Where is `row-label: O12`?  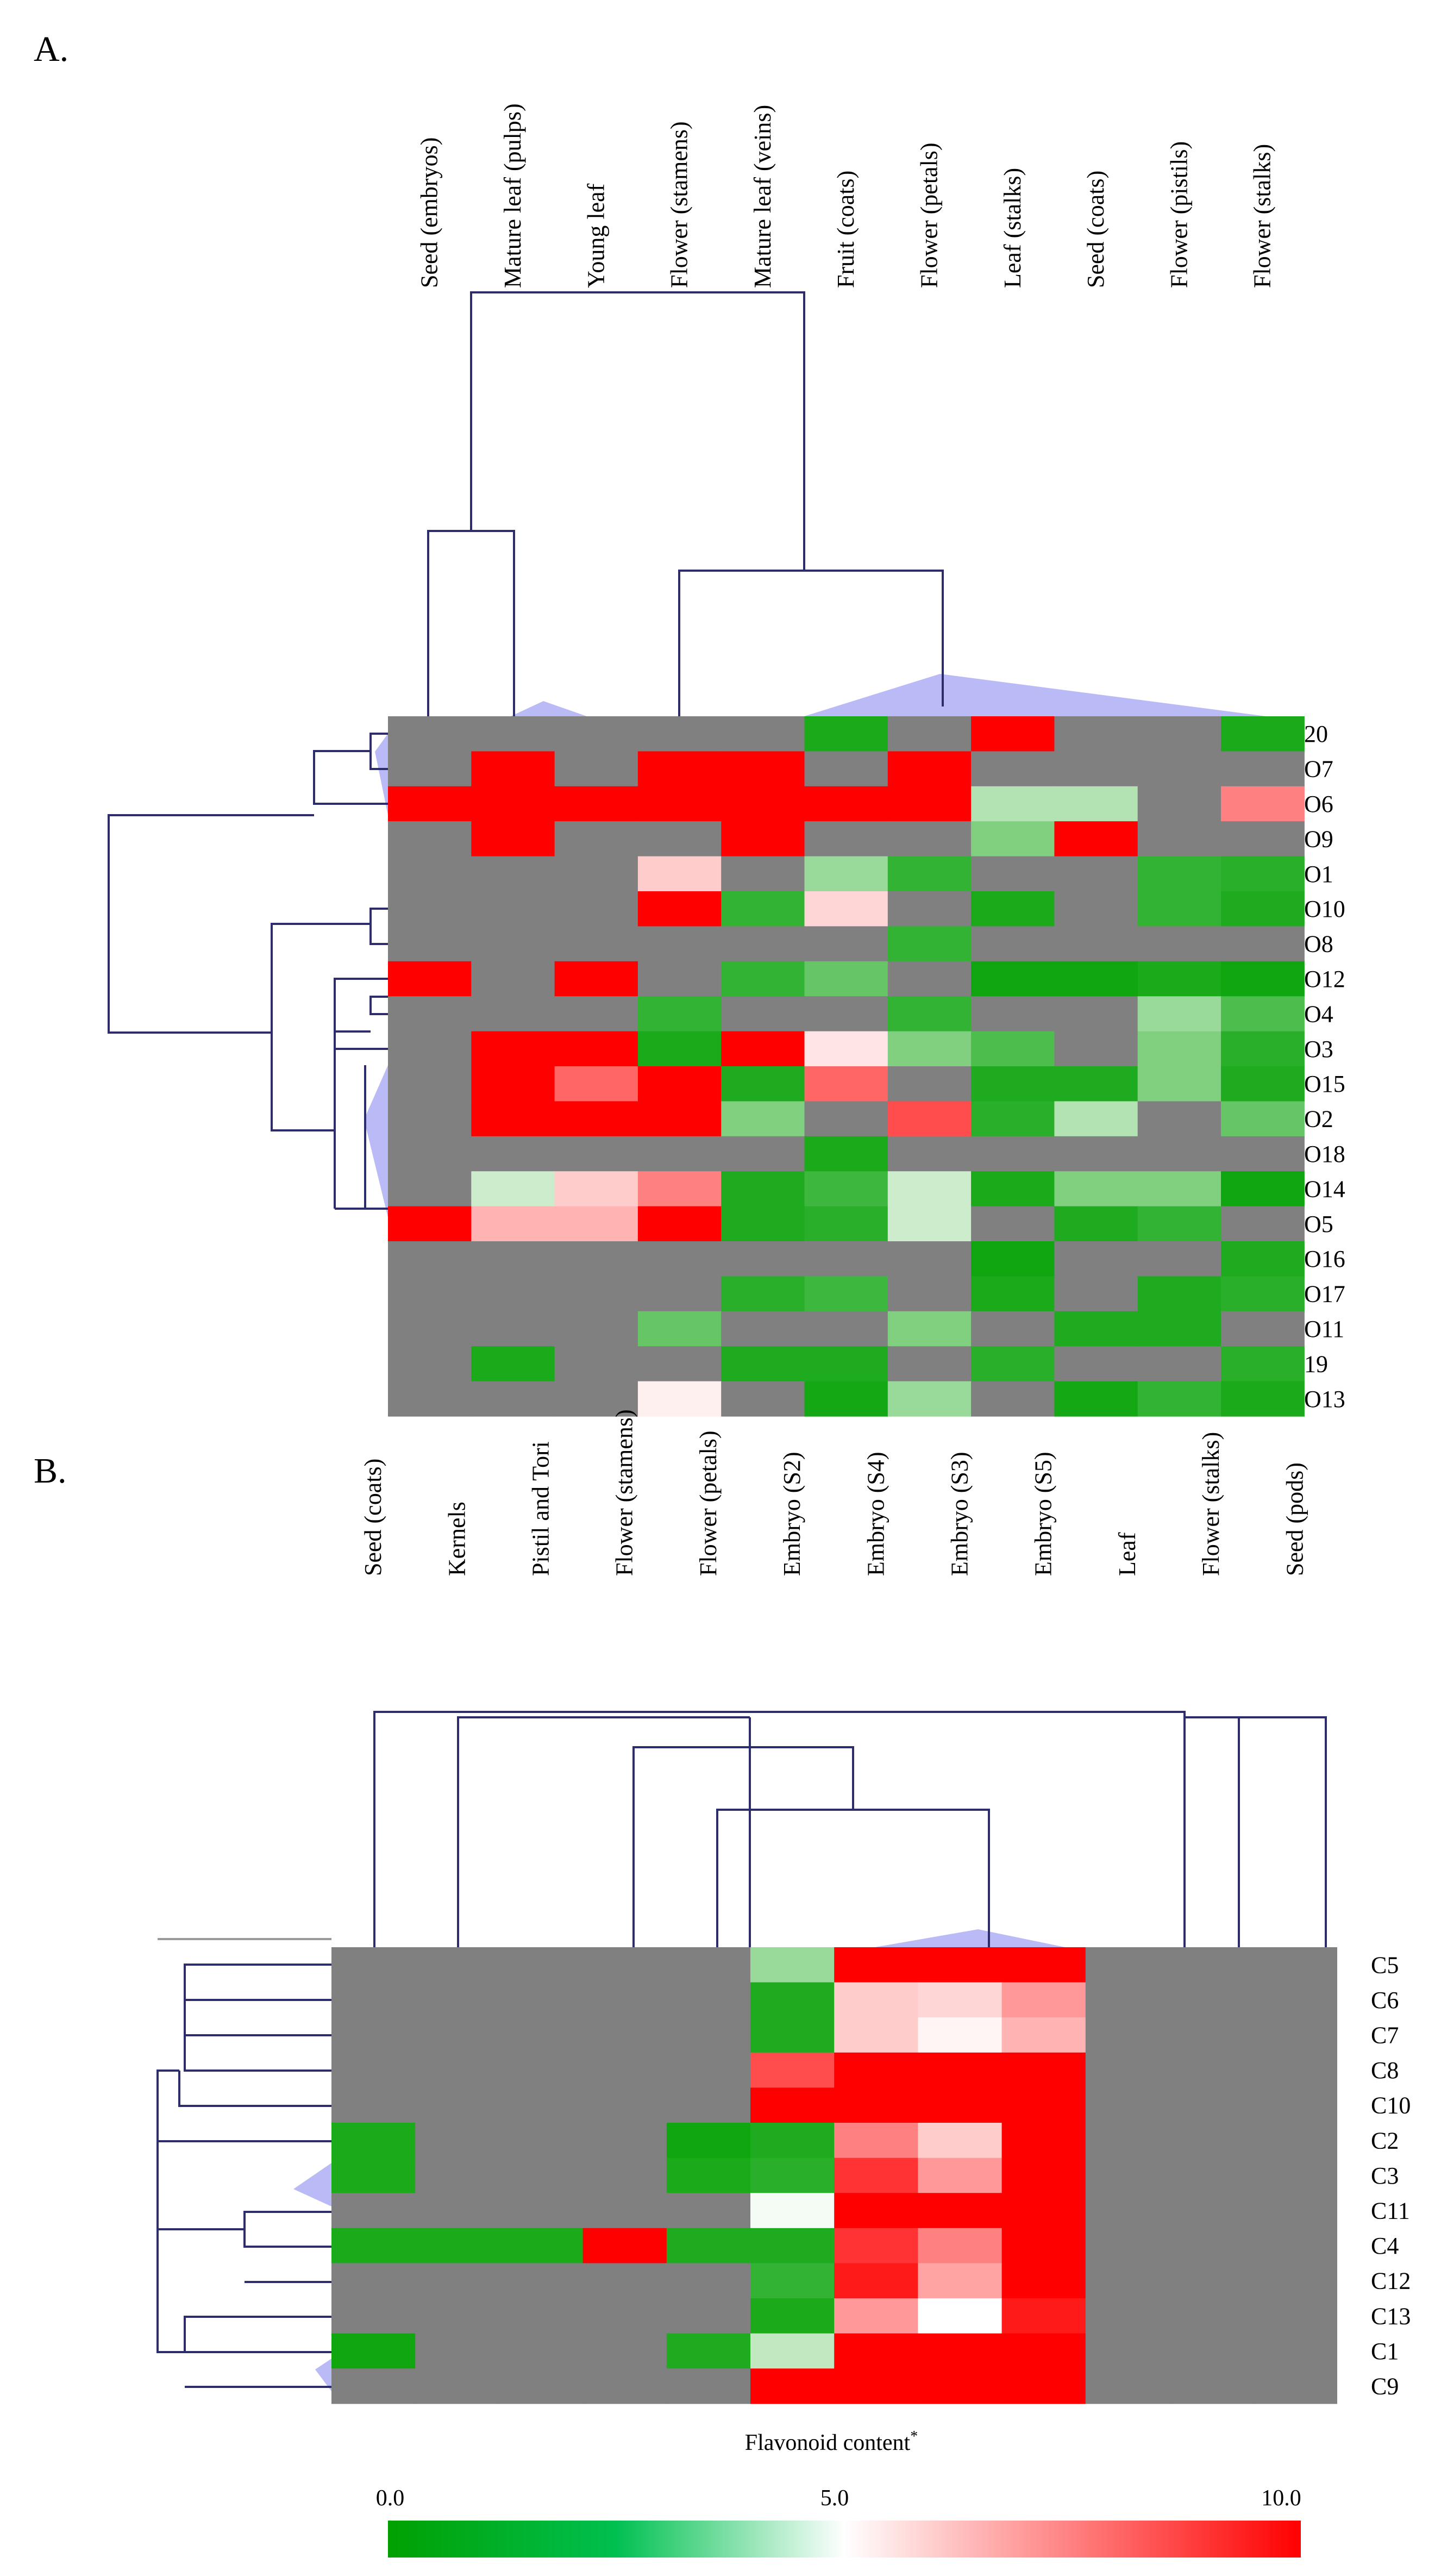 row-label: O12 is located at coordinates (1324, 979).